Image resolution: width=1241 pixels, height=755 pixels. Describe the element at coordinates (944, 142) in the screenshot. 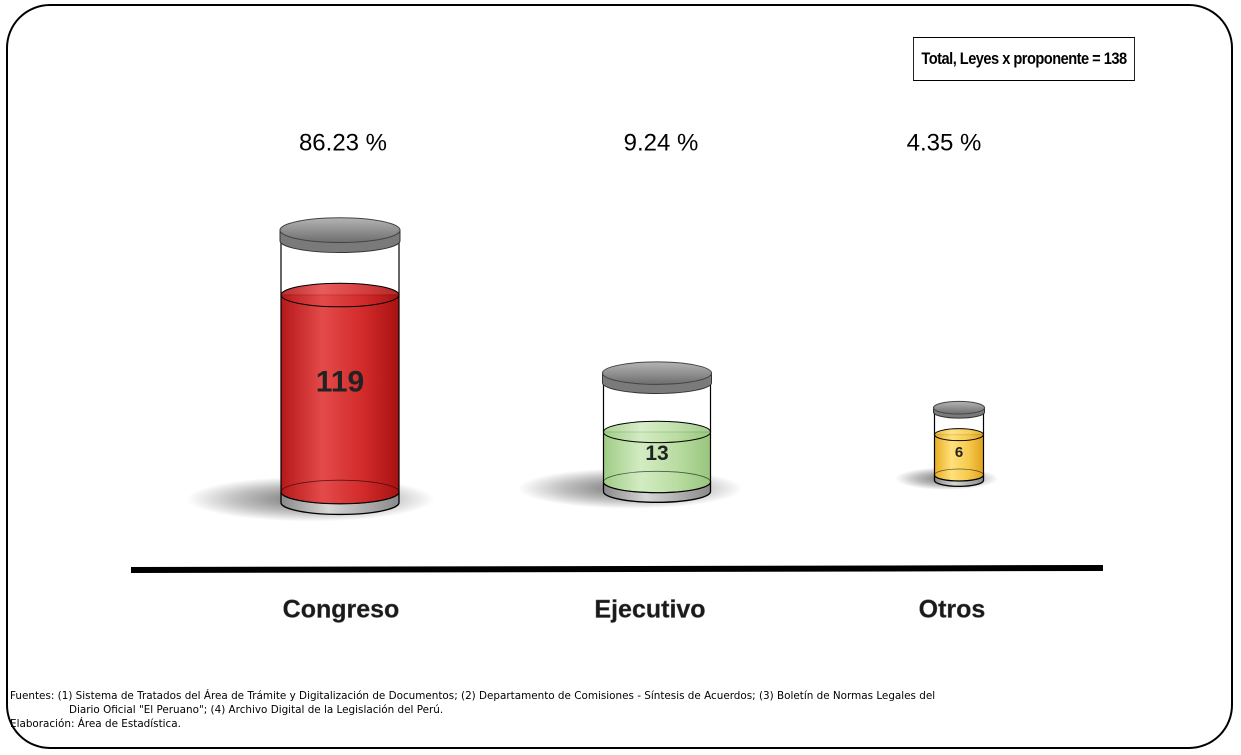

I see `percentage-label-otros: 4.35 %` at that location.